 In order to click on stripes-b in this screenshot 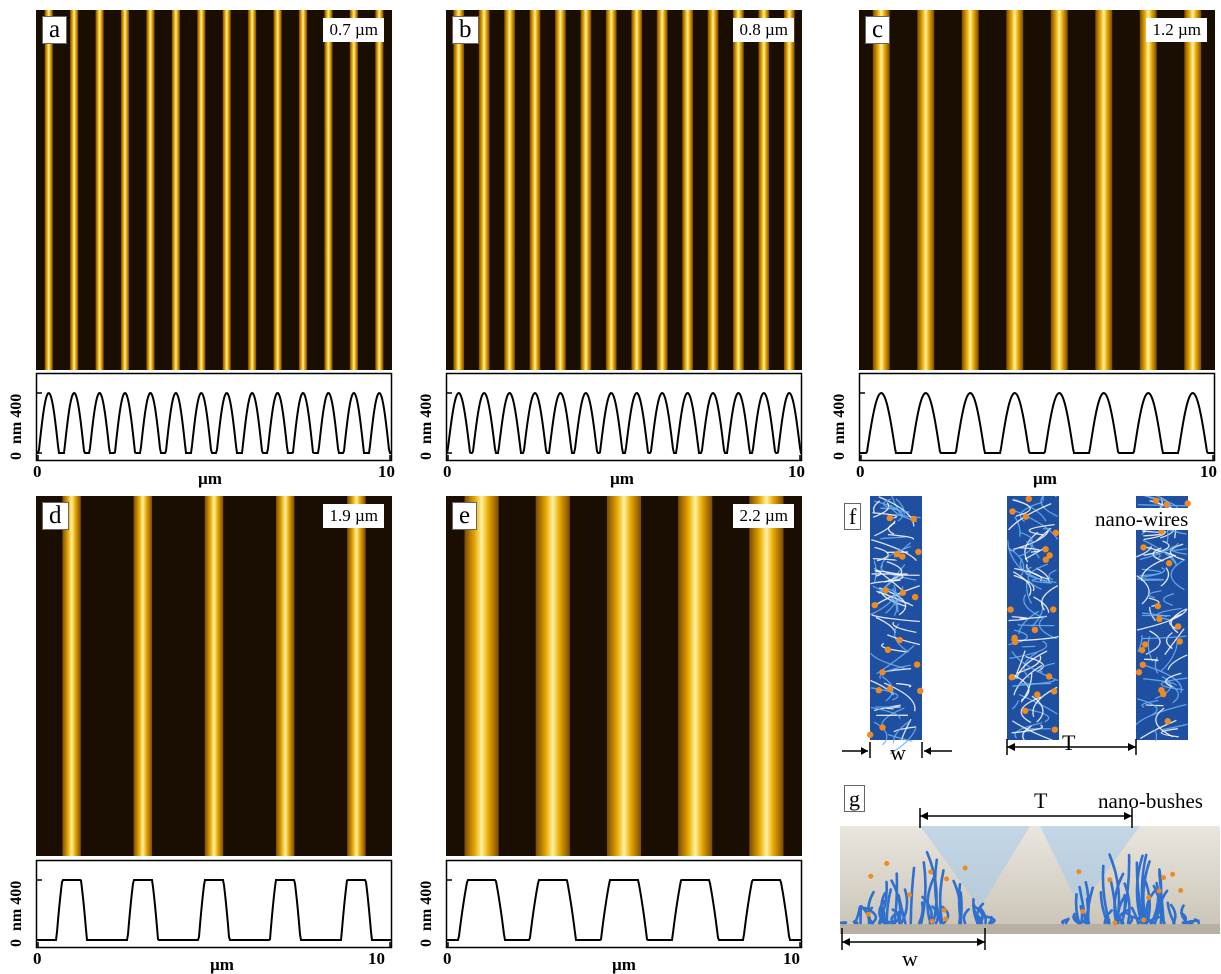, I will do `click(624, 190)`.